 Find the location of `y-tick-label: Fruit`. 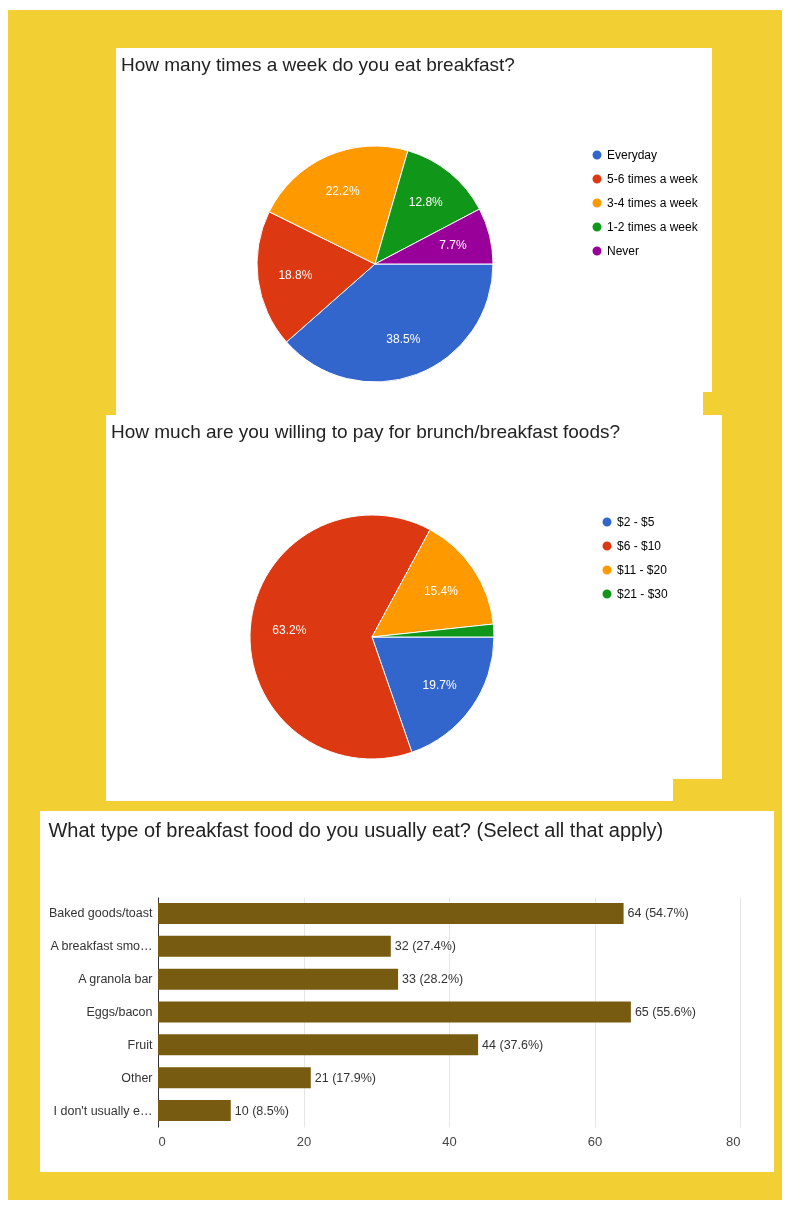

y-tick-label: Fruit is located at coordinates (140, 1044).